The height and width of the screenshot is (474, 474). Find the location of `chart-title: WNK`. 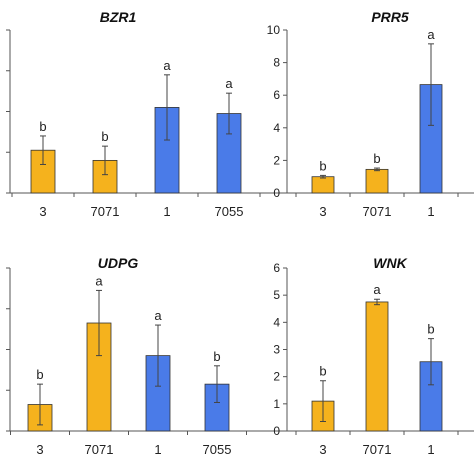

chart-title: WNK is located at coordinates (390, 263).